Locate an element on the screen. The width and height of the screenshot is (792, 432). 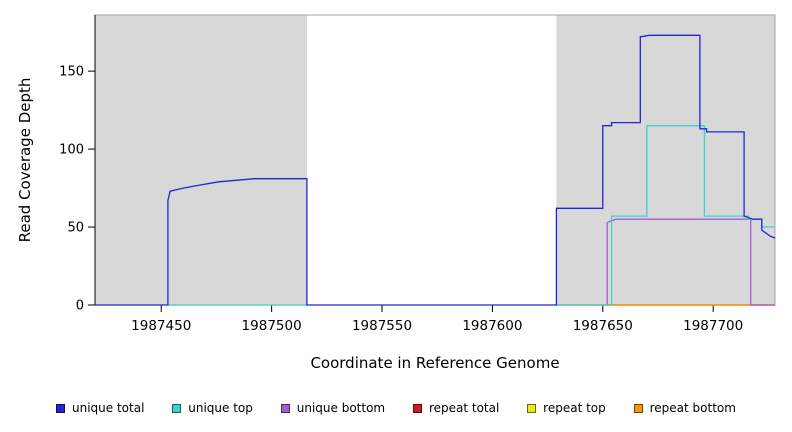
legend-label: unique top is located at coordinates (220, 408).